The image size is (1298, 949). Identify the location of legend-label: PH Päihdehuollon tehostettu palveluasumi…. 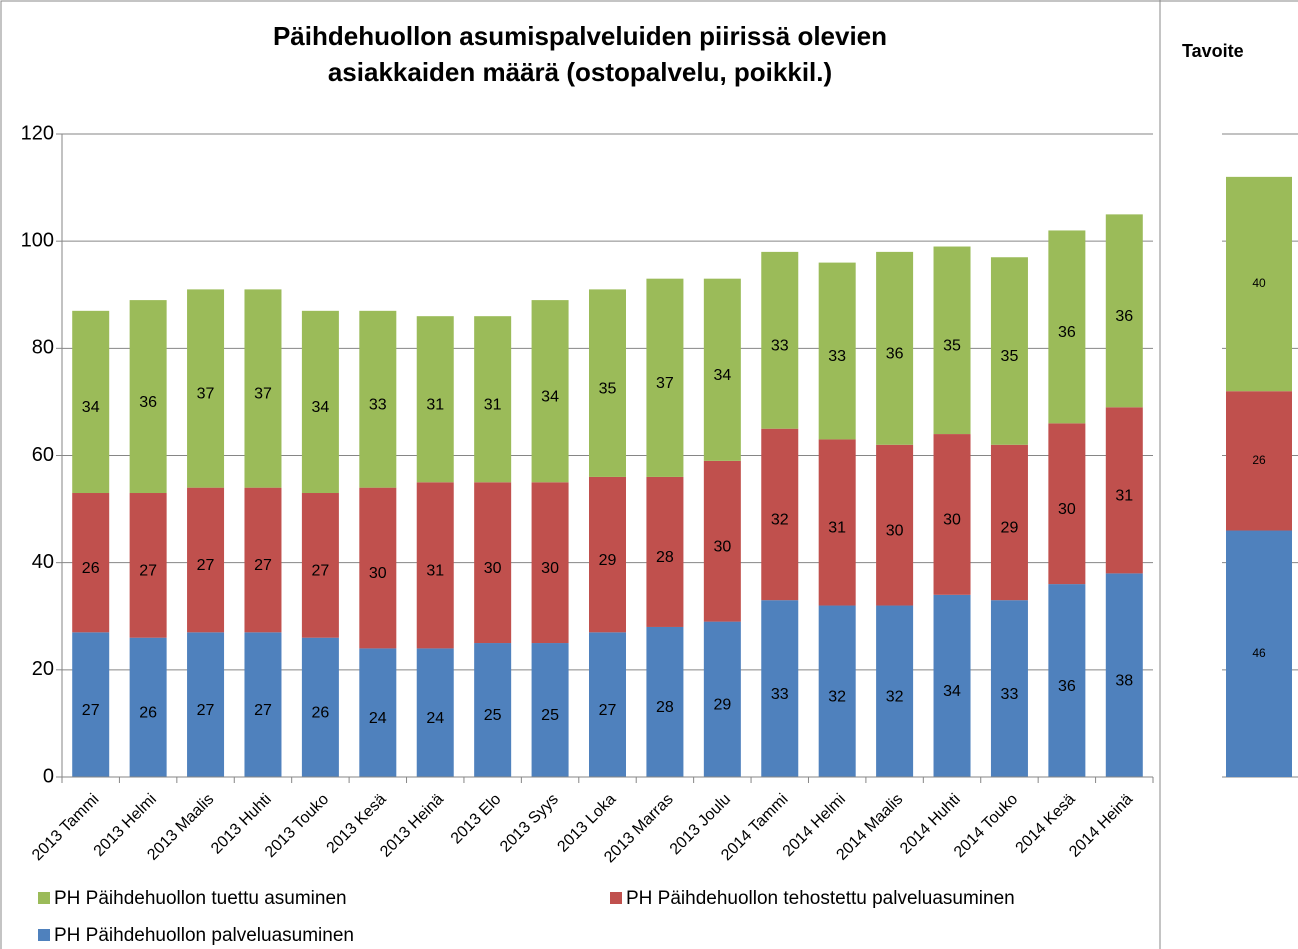
(820, 898).